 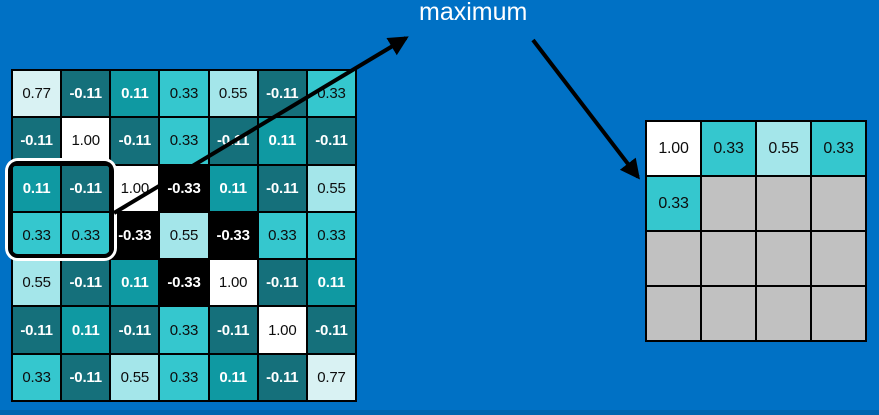 I want to click on arrow-maximum-to-output-icon, so click(x=585, y=109).